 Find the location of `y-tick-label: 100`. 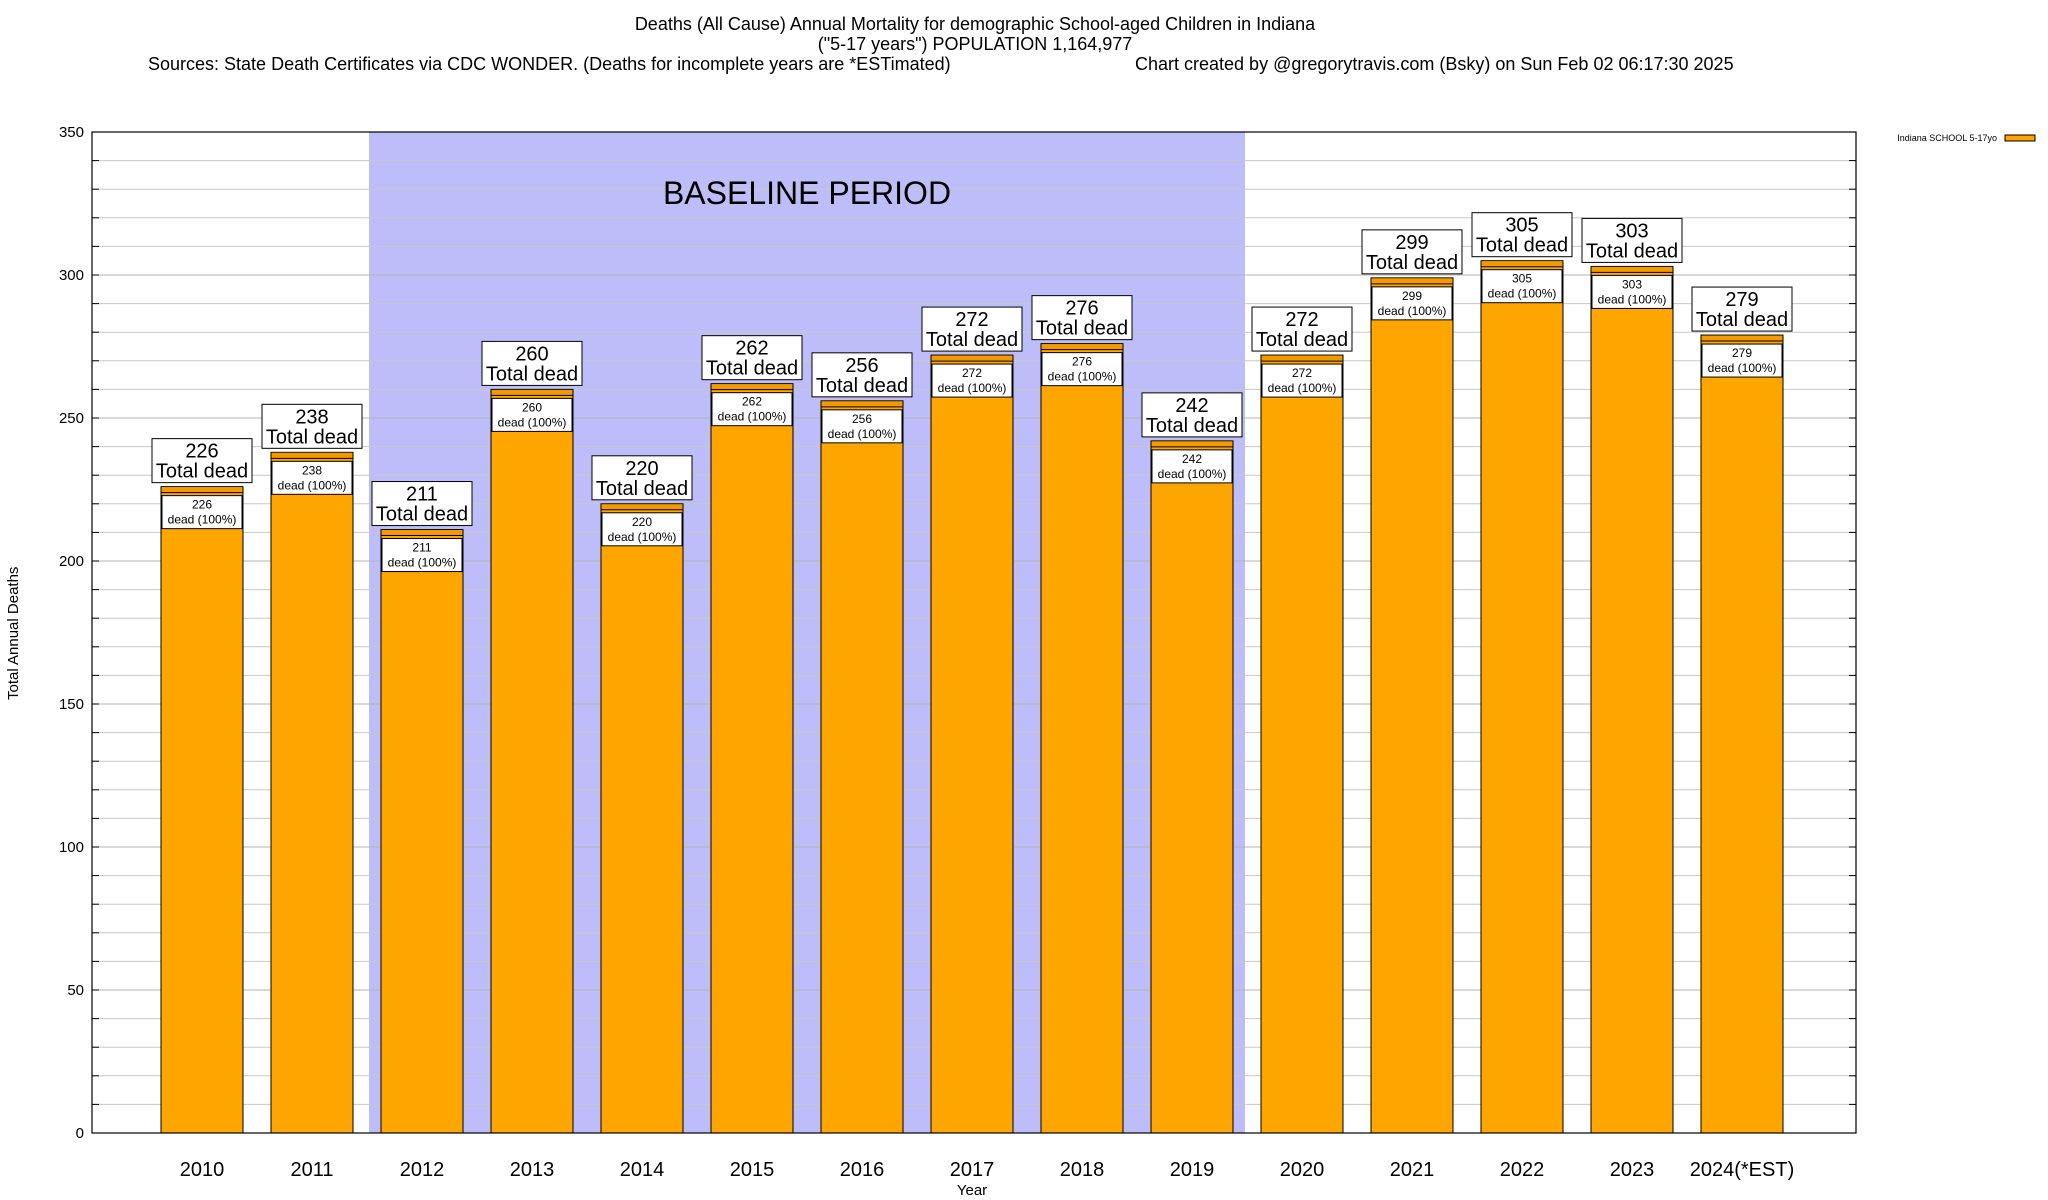

y-tick-label: 100 is located at coordinates (71, 847).